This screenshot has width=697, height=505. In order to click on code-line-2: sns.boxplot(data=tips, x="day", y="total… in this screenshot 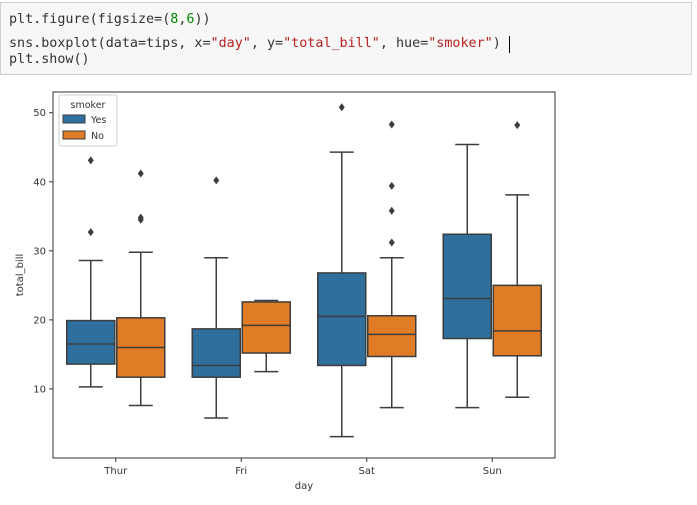, I will do `click(255, 44)`.